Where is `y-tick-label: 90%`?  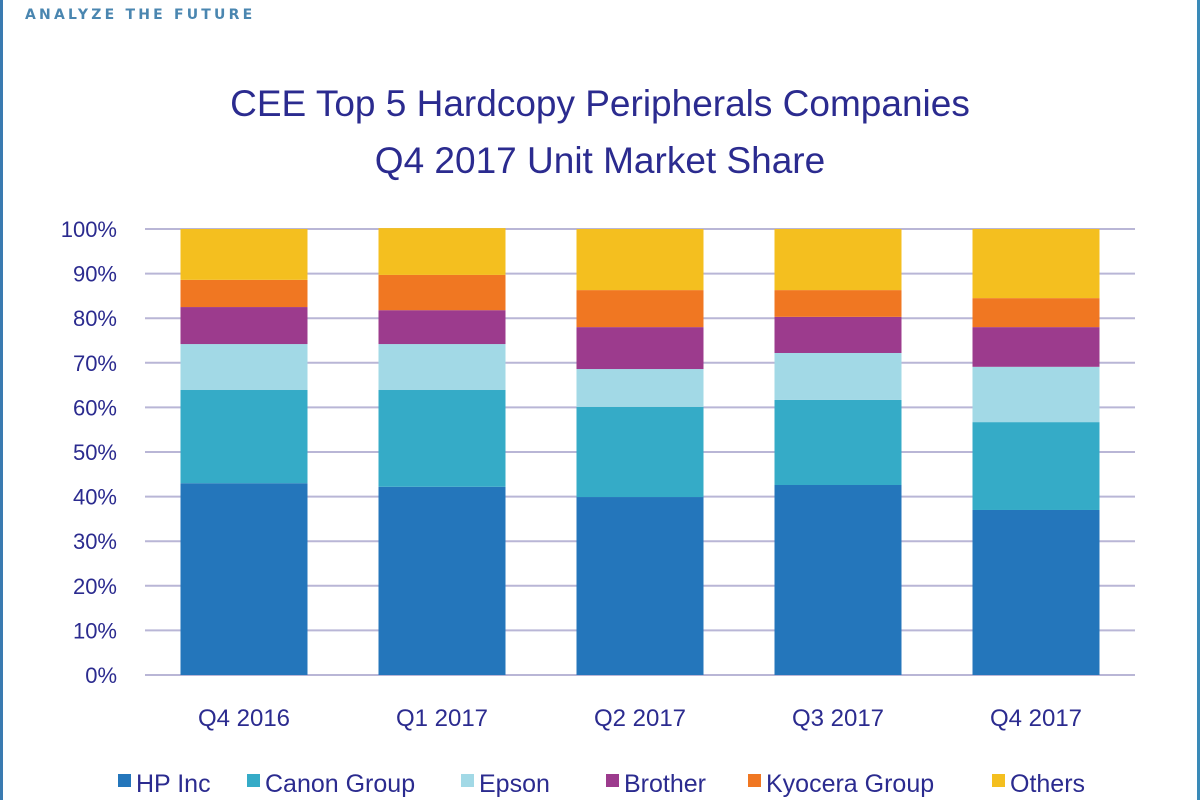
y-tick-label: 90% is located at coordinates (95, 274).